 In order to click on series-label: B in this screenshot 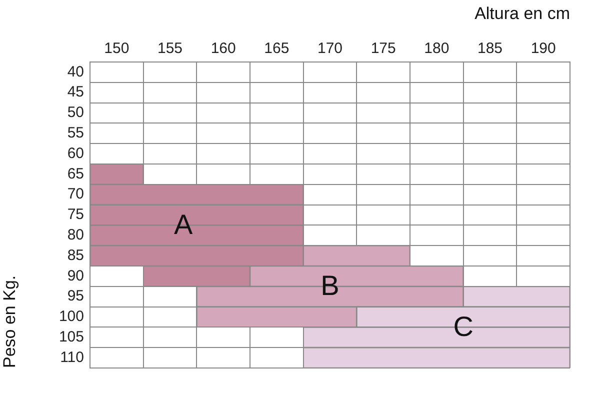, I will do `click(330, 286)`.